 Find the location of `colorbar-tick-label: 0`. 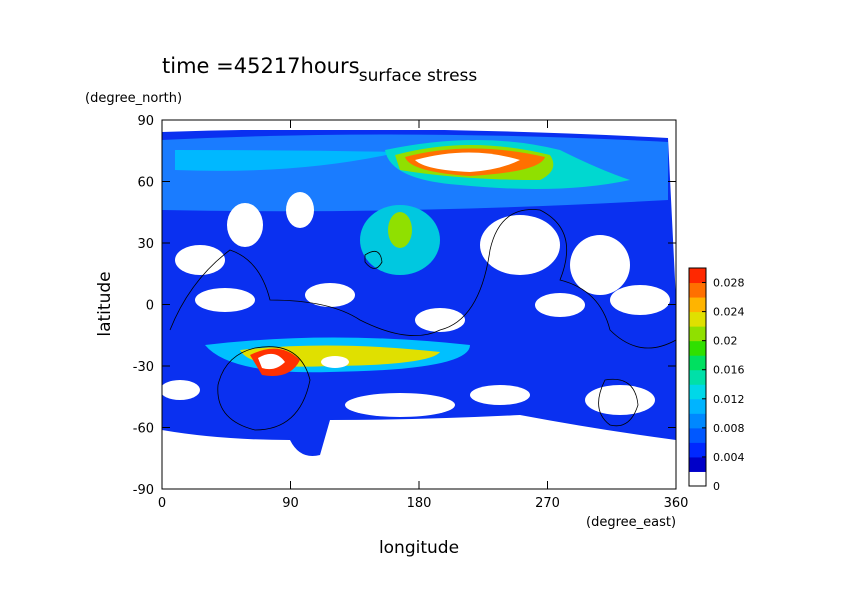

colorbar-tick-label: 0 is located at coordinates (716, 486).